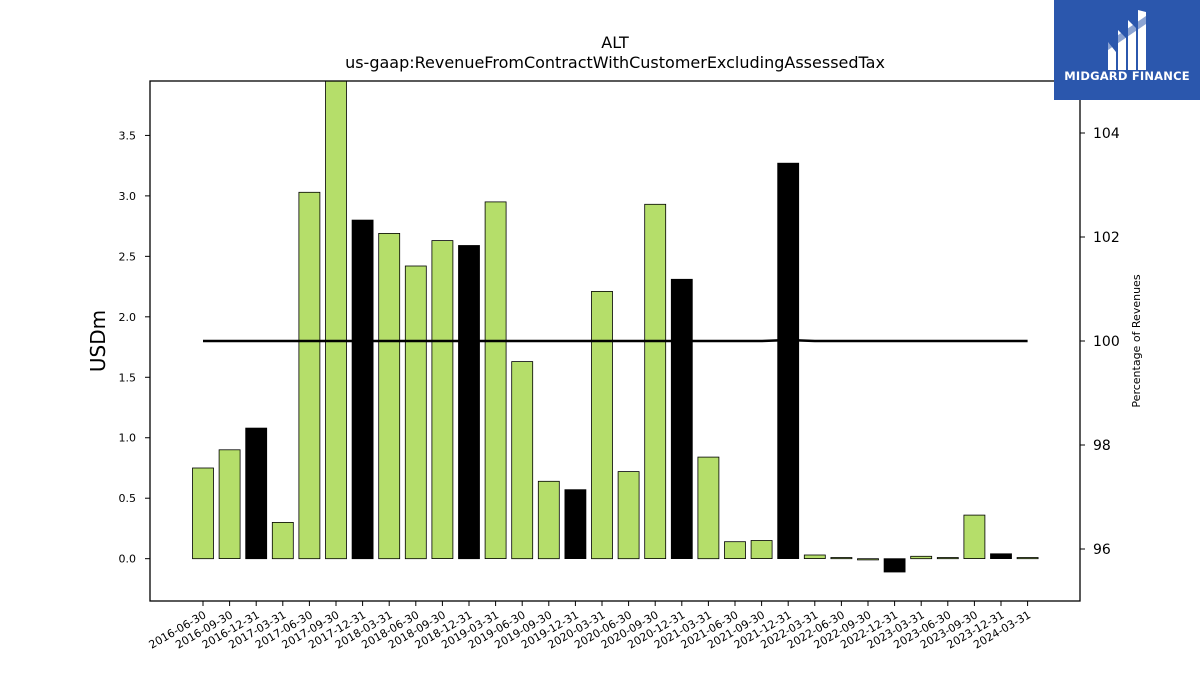 Image resolution: width=1200 pixels, height=675 pixels. I want to click on y-tick-label: 2.0, so click(128, 317).